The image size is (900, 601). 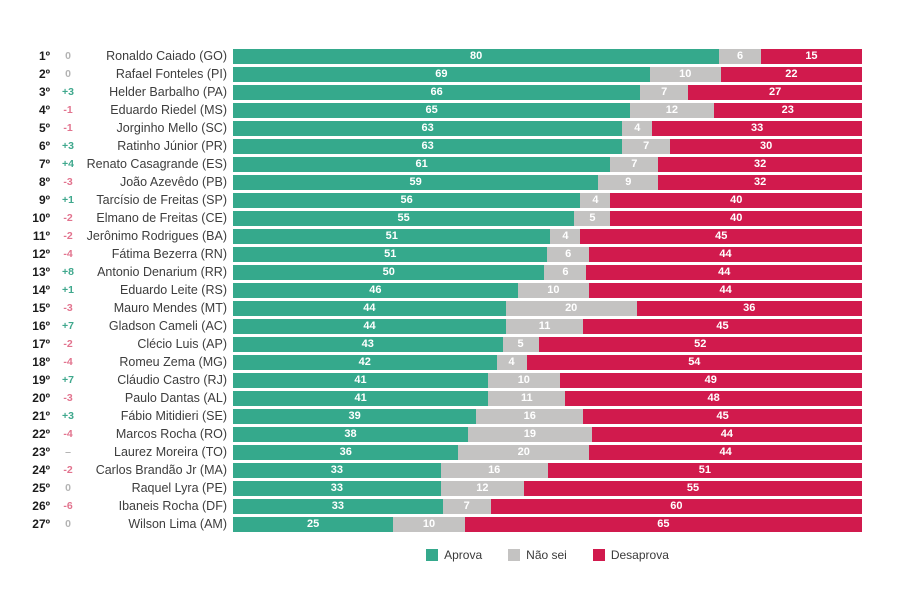 I want to click on stacked-bar: 41 10 49, so click(x=547, y=380).